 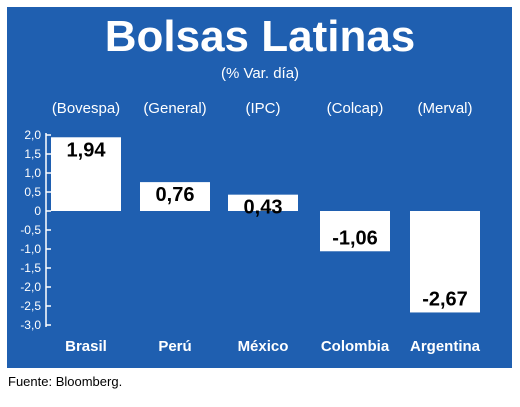 I want to click on y-tick-label: -2,0, so click(x=30, y=287).